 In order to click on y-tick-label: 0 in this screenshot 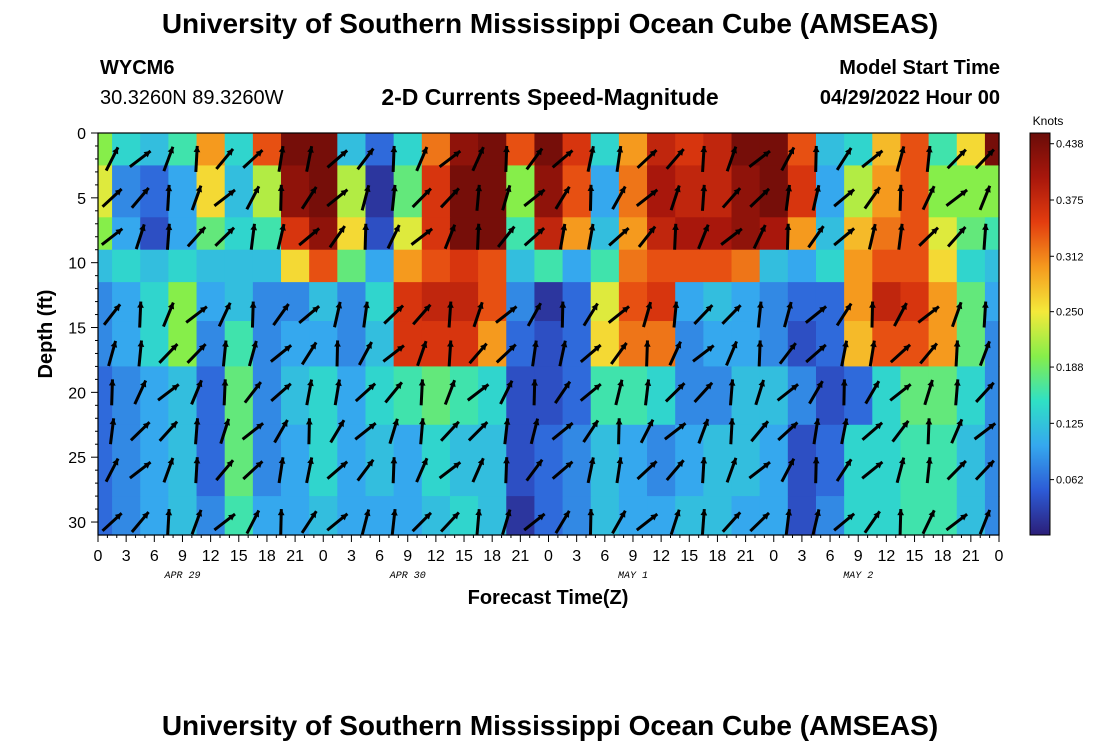, I will do `click(81, 134)`.